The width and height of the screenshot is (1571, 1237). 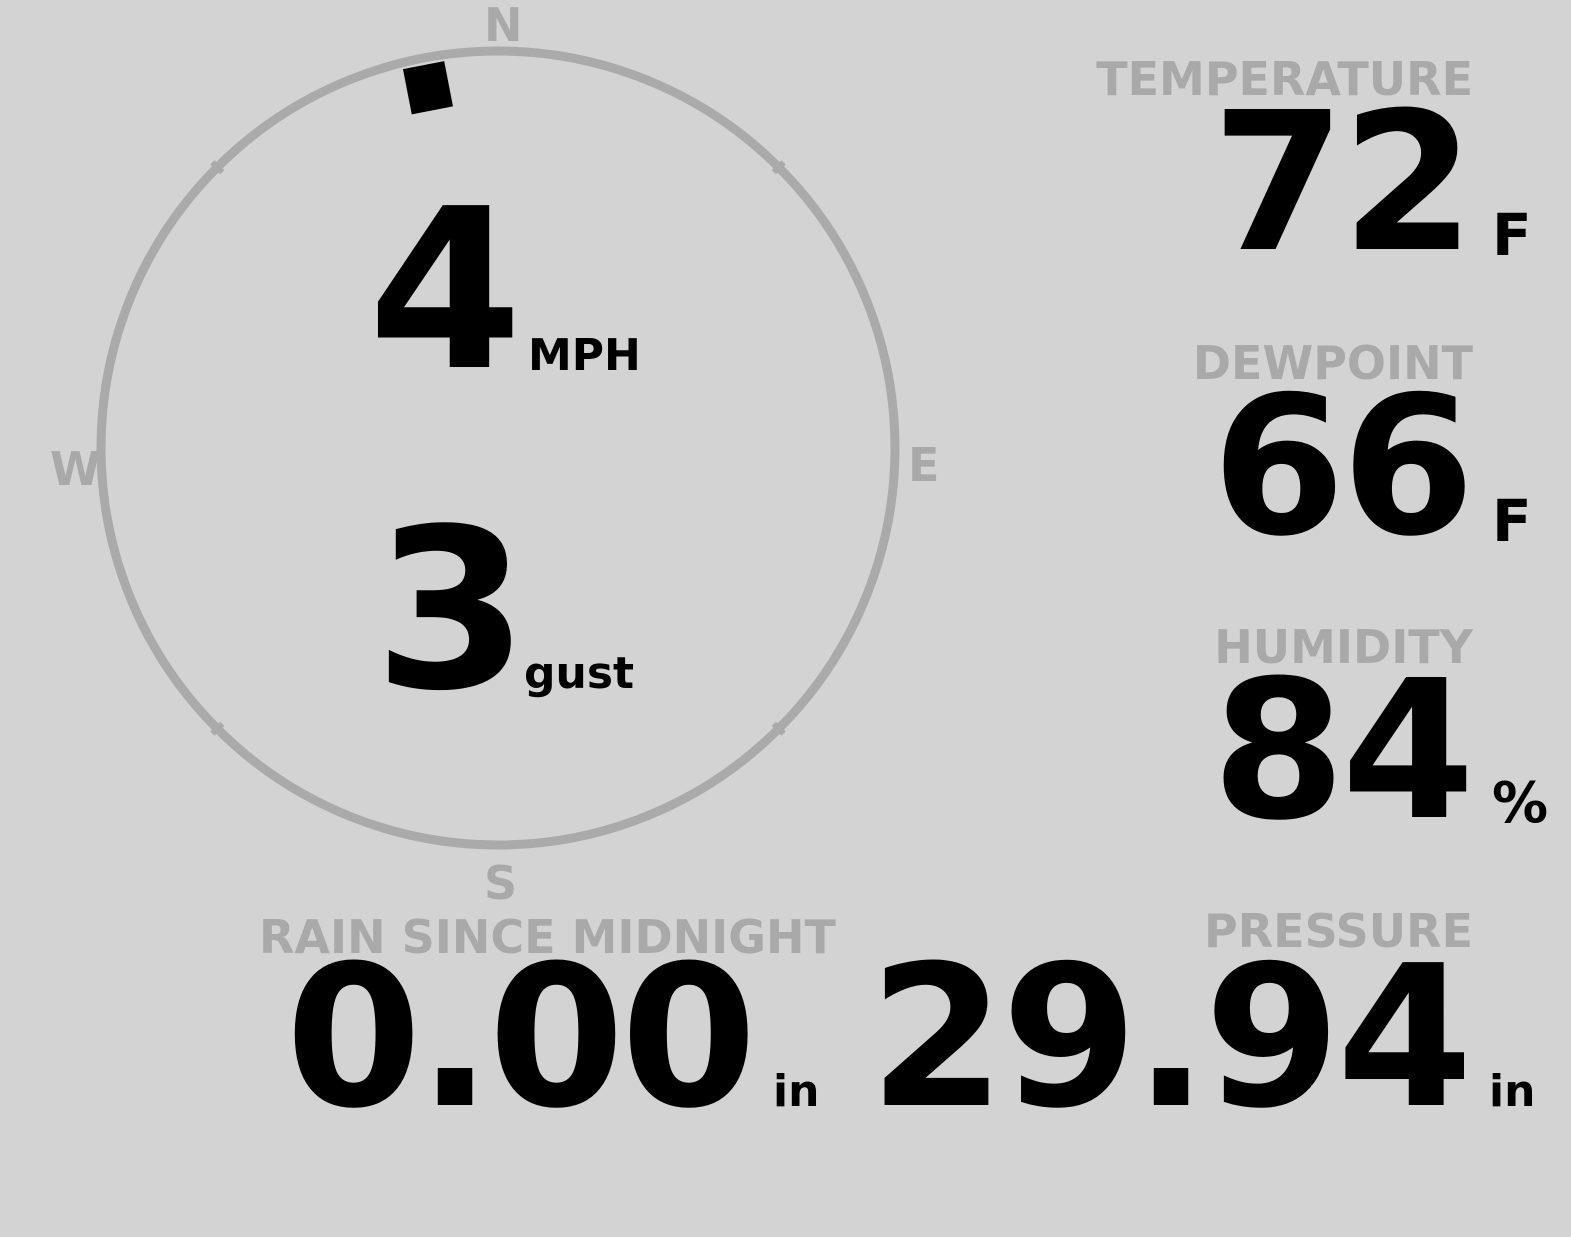 What do you see at coordinates (521, 1038) in the screenshot?
I see `rain-value: 0.00` at bounding box center [521, 1038].